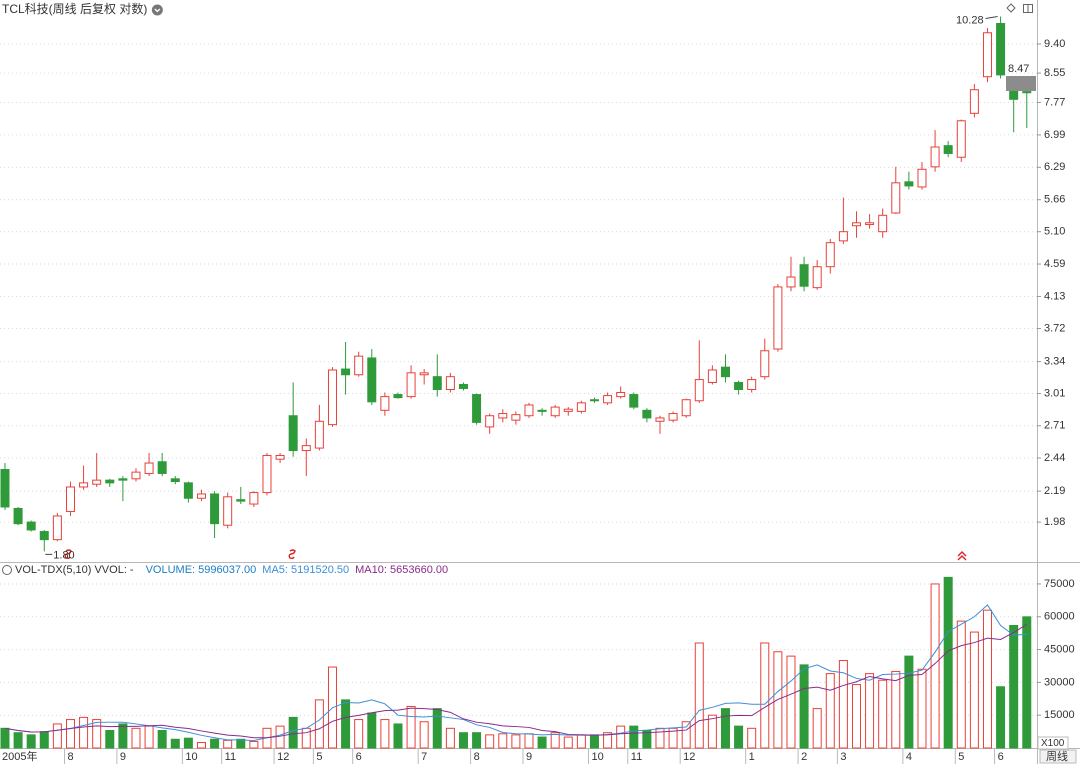  What do you see at coordinates (804, 757) in the screenshot?
I see `x-tick-label: 2` at bounding box center [804, 757].